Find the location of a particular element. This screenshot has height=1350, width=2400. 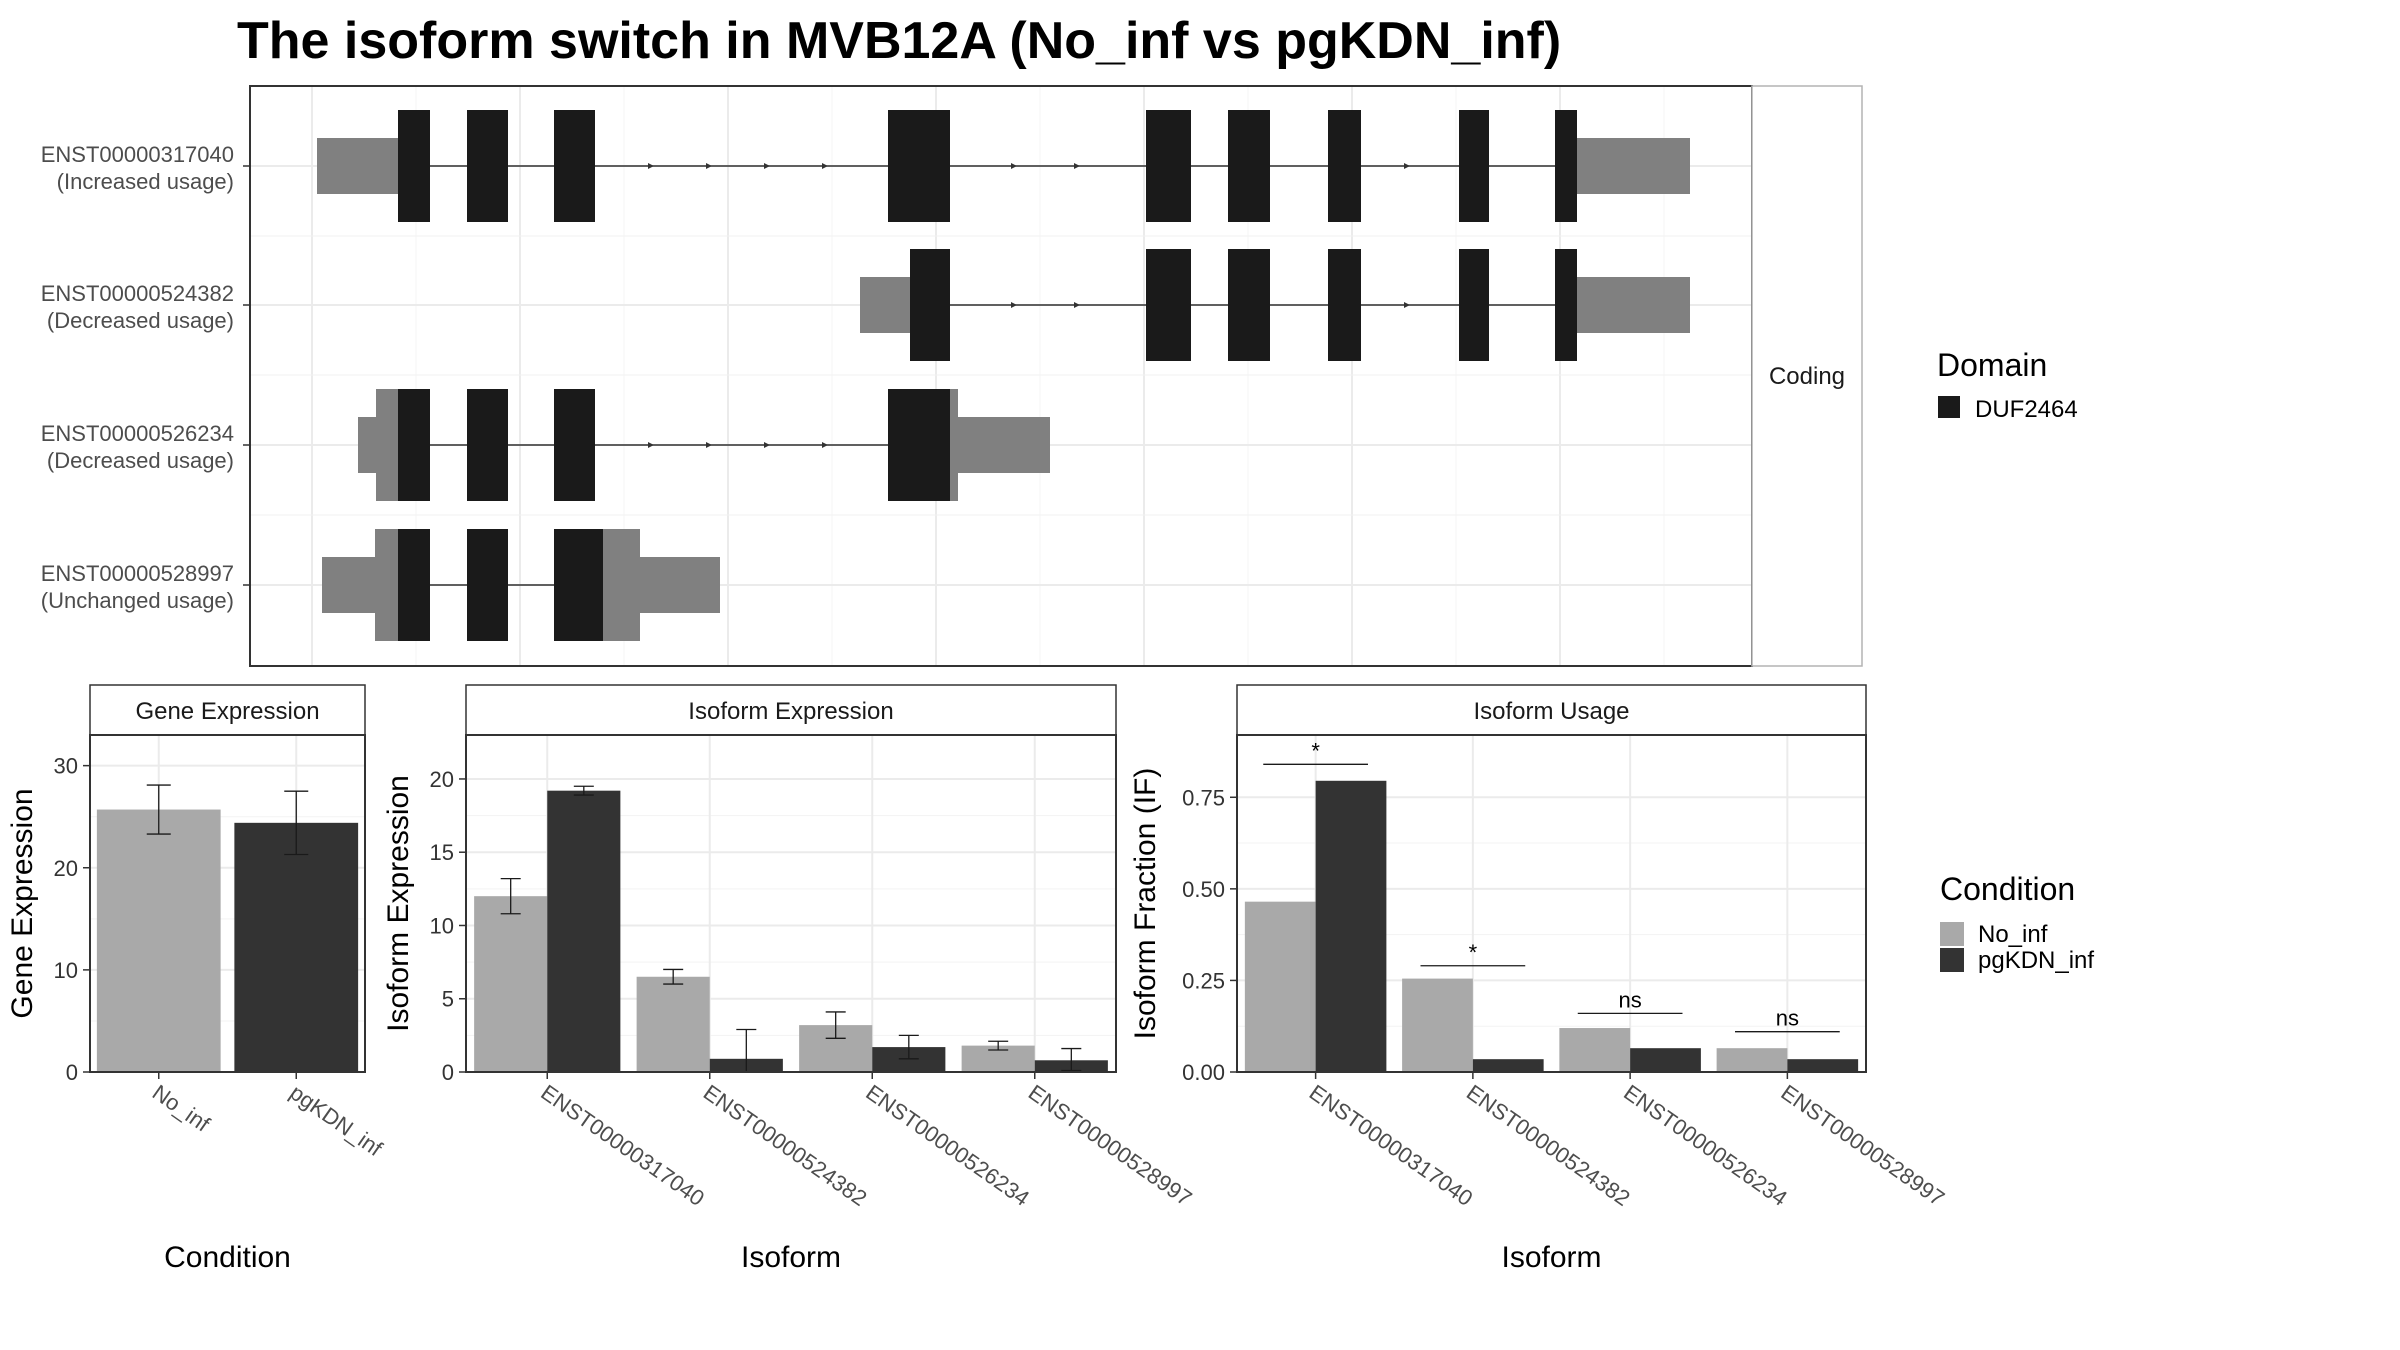

domain-legend-title: Domain is located at coordinates (1992, 365).